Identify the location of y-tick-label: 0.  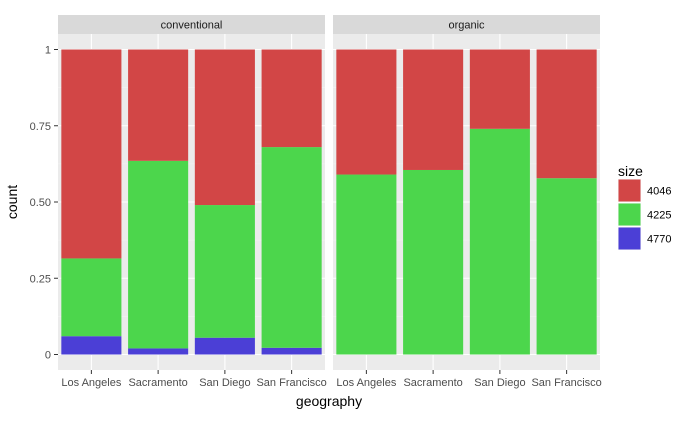
(48, 356).